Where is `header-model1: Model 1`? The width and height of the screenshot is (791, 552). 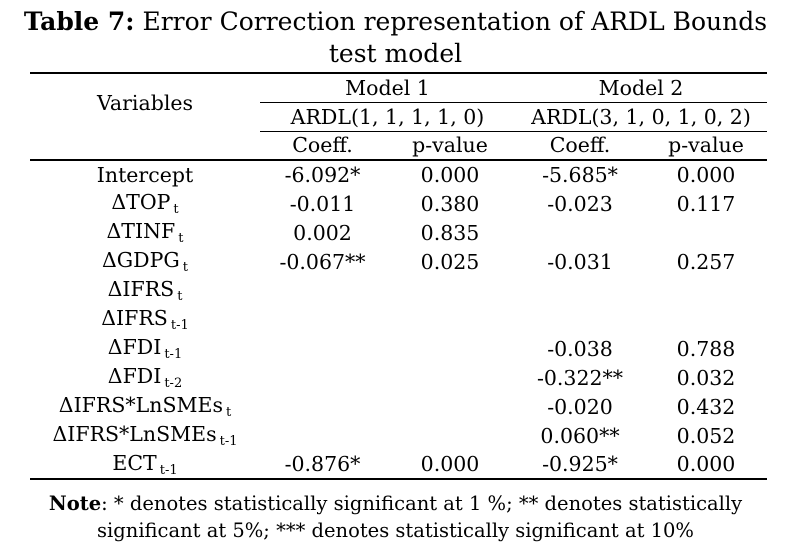 header-model1: Model 1 is located at coordinates (387, 88).